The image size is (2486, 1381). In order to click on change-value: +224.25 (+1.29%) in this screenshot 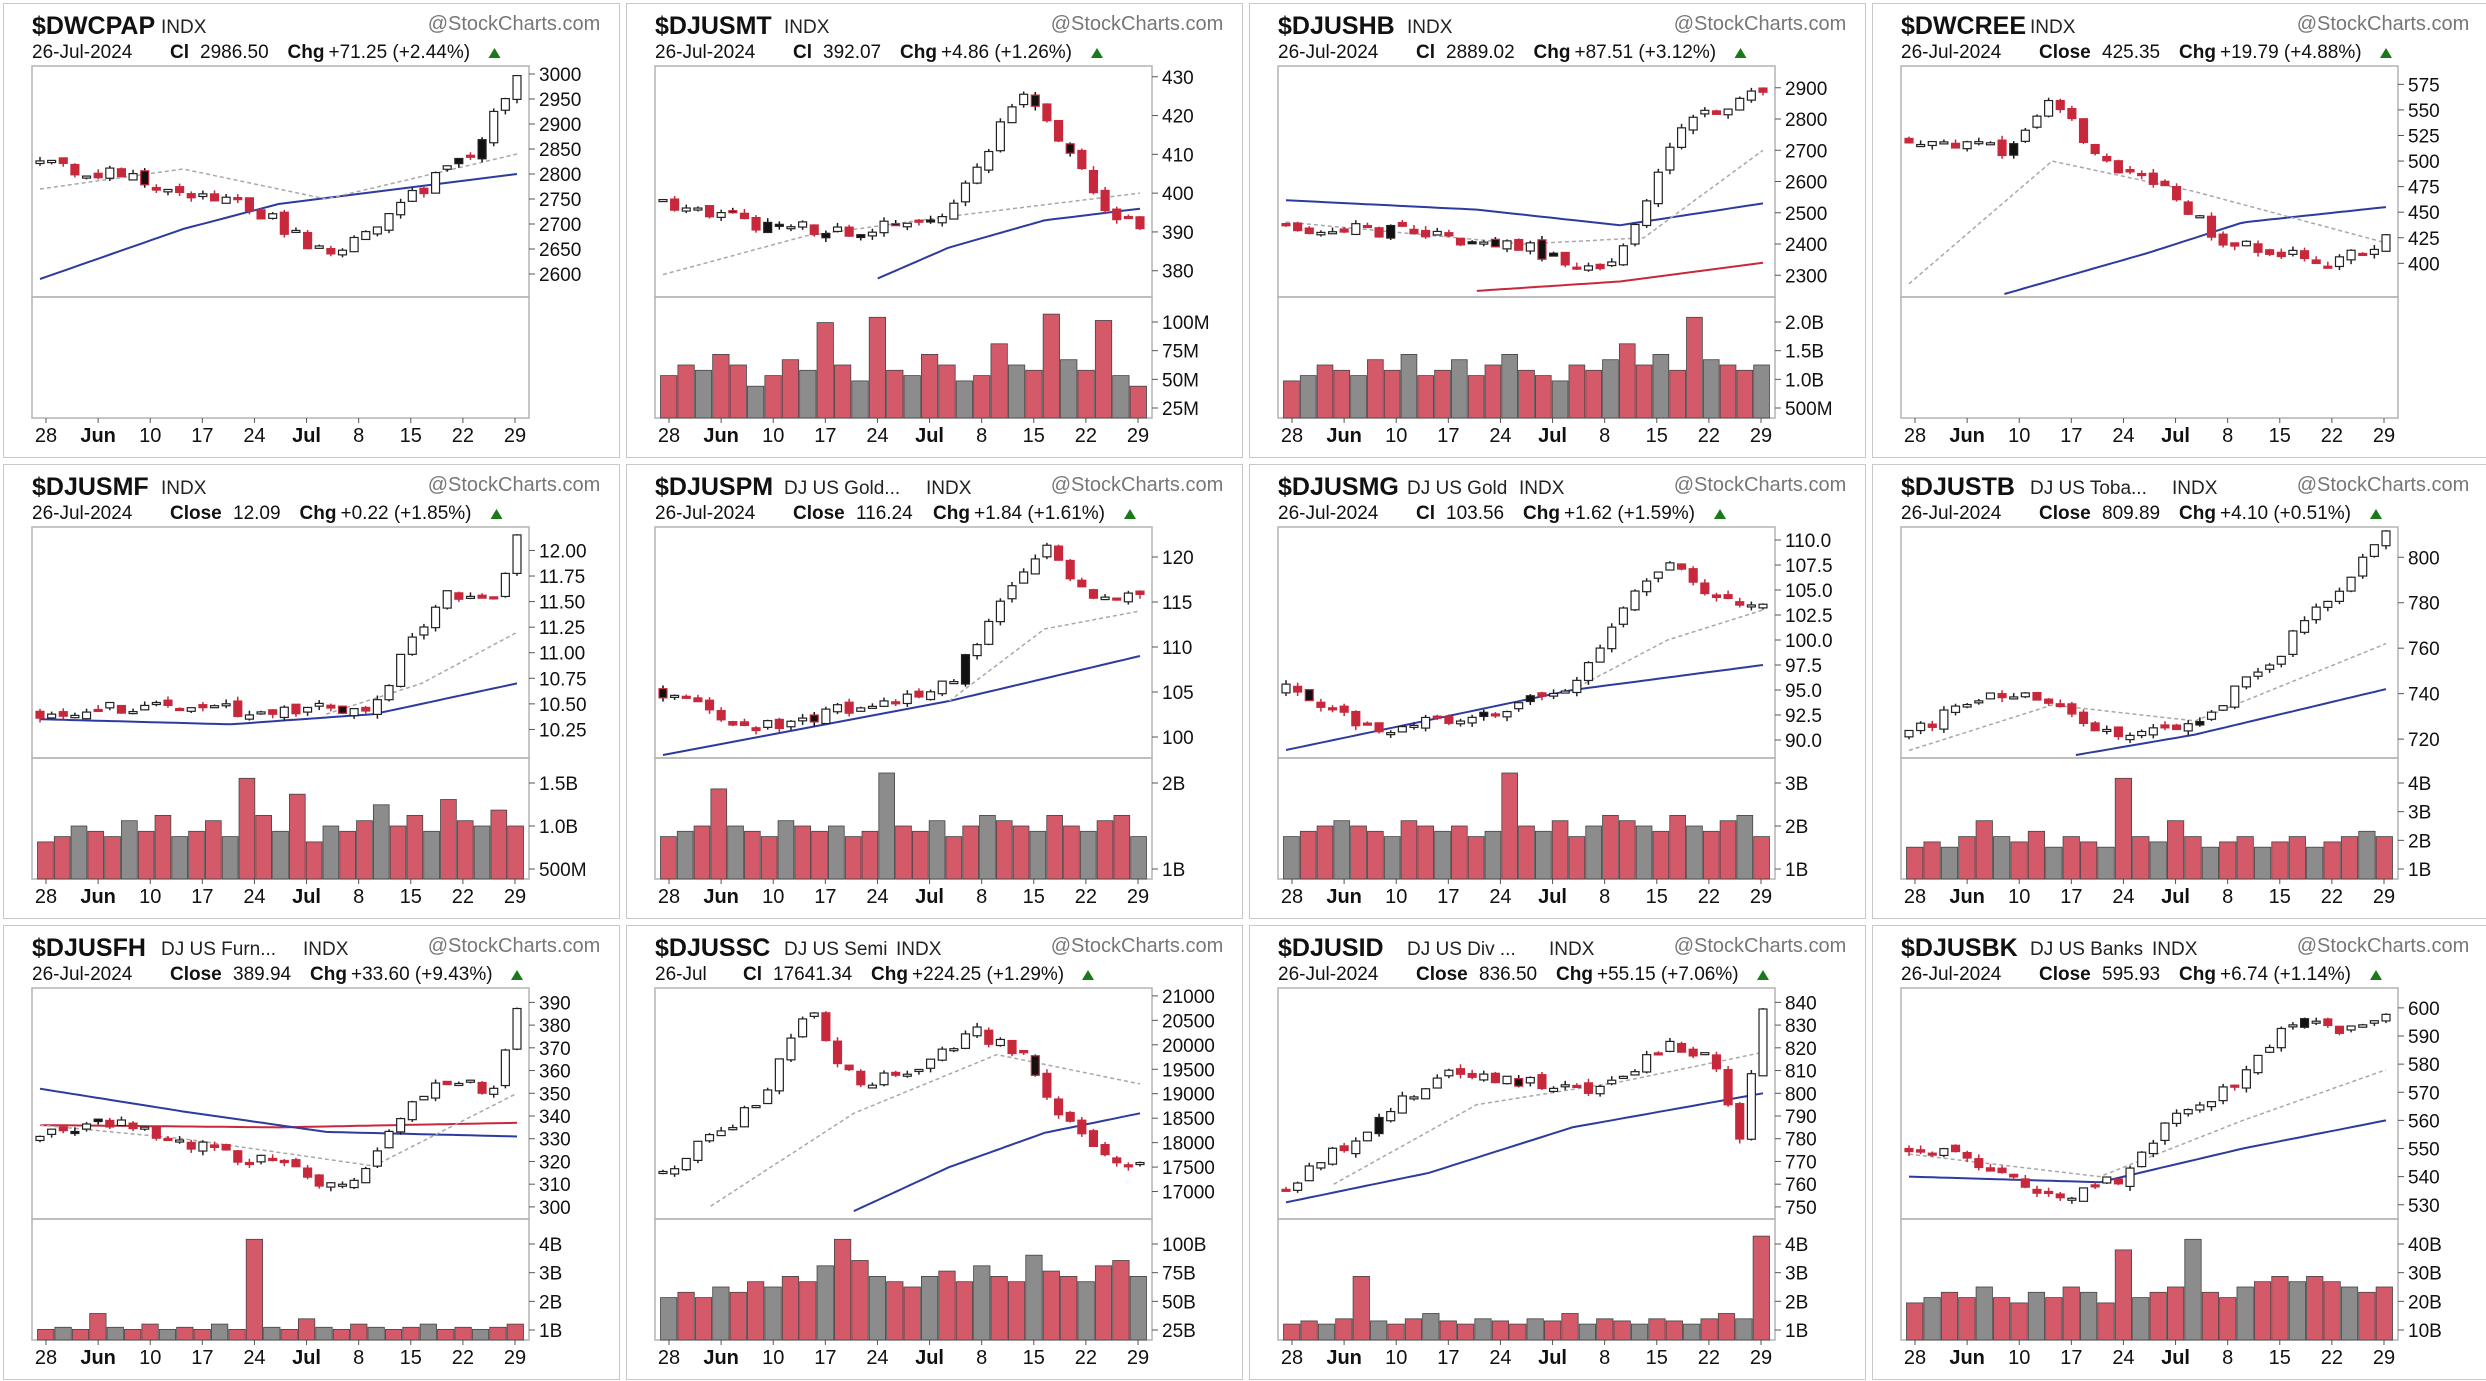, I will do `click(988, 974)`.